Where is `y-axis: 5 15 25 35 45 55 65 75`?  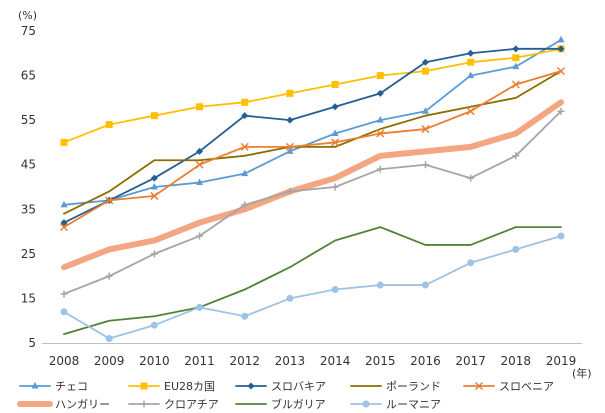
y-axis: 5 15 25 35 45 55 65 75 is located at coordinates (28, 187).